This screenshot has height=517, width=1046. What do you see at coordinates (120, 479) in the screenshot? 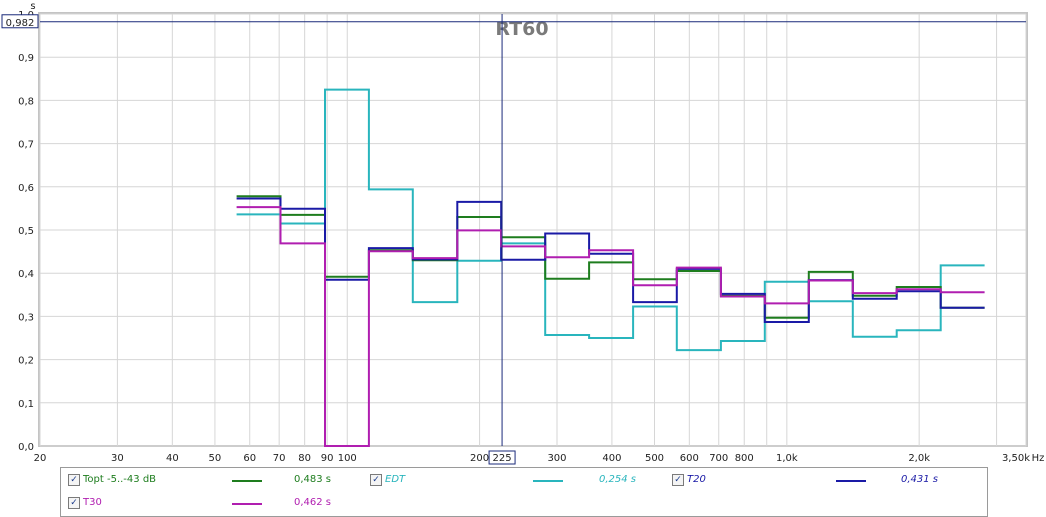
I see `legend-label-topt: Topt -5..-43 dB` at bounding box center [120, 479].